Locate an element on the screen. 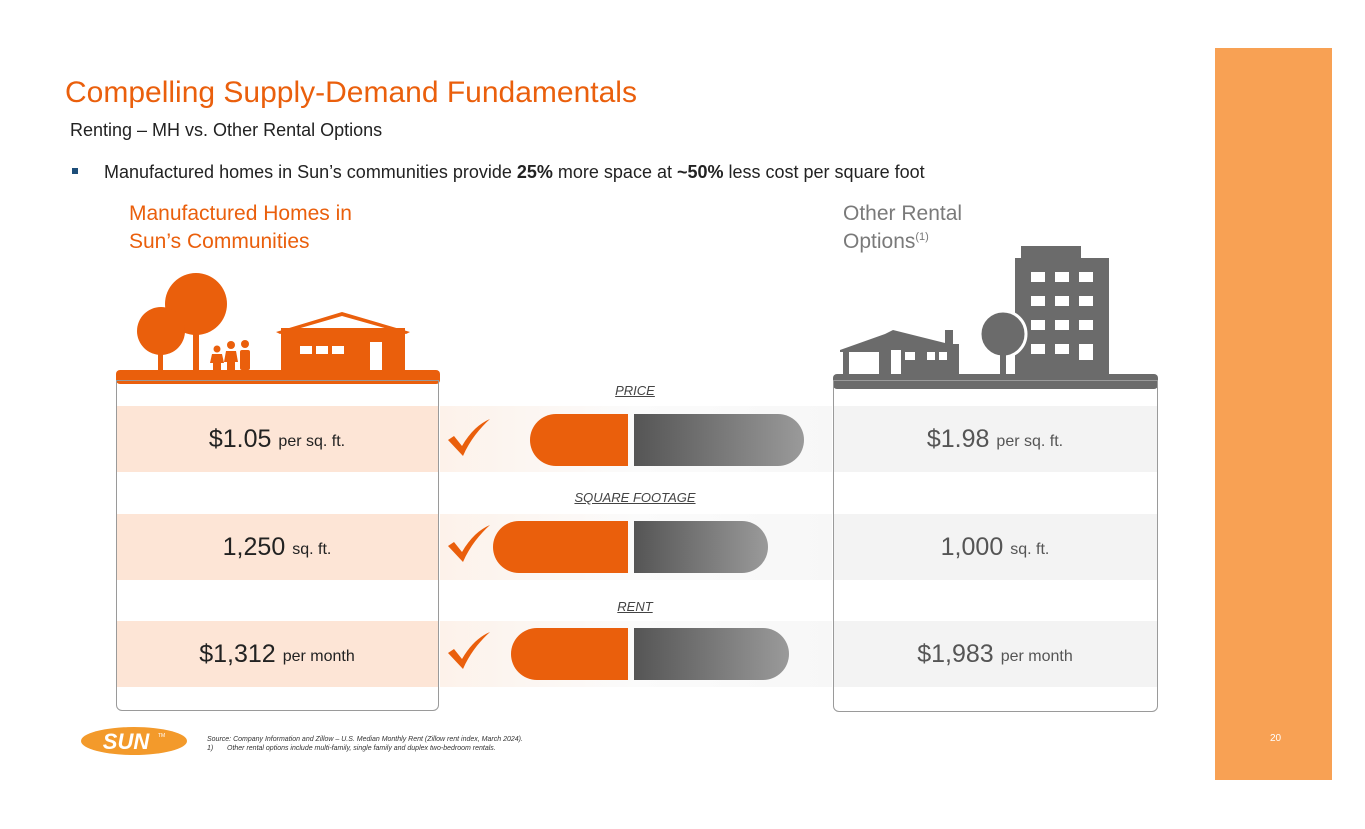  footnote-ref: (1) is located at coordinates (922, 237).